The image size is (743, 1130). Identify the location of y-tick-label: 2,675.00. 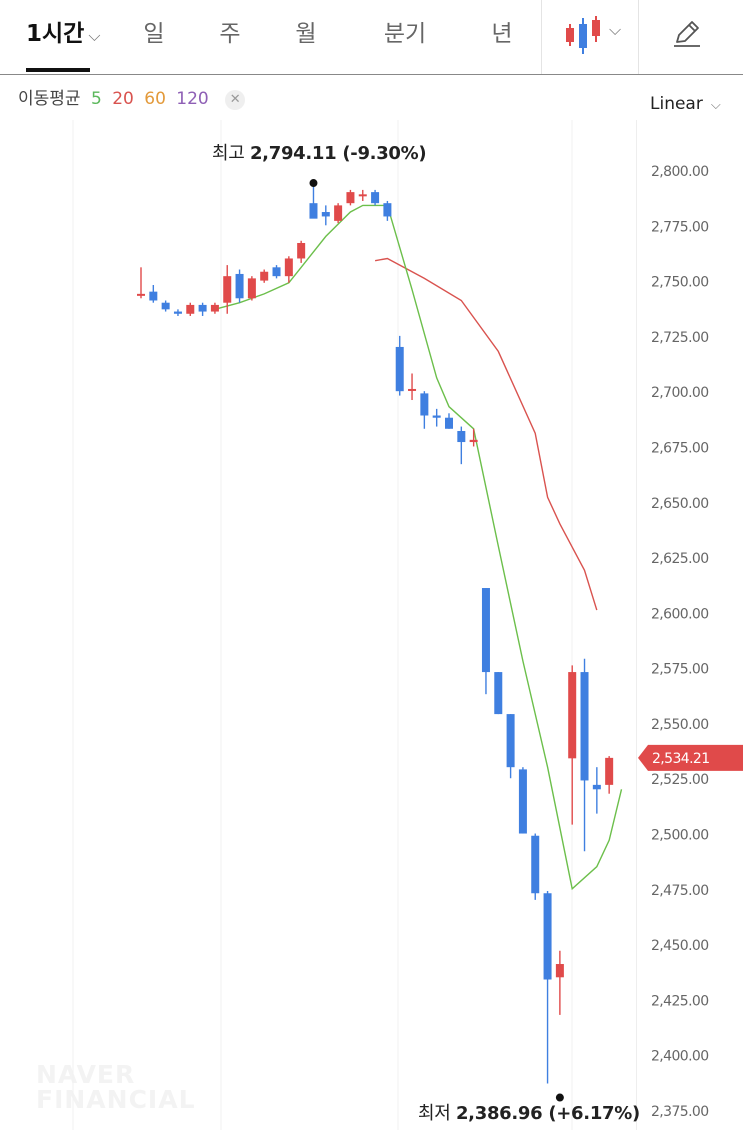
(680, 448).